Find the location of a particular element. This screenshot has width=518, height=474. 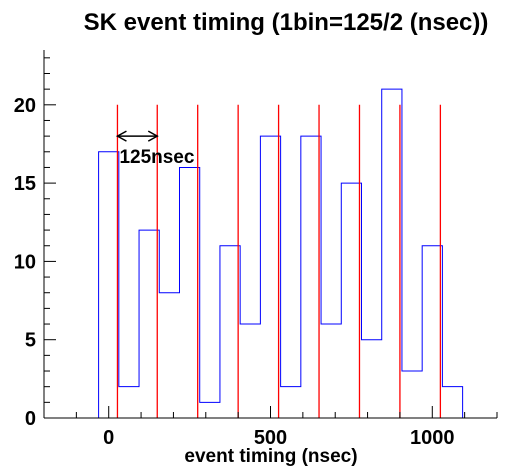

y-tick-label: 5 is located at coordinates (30, 341).